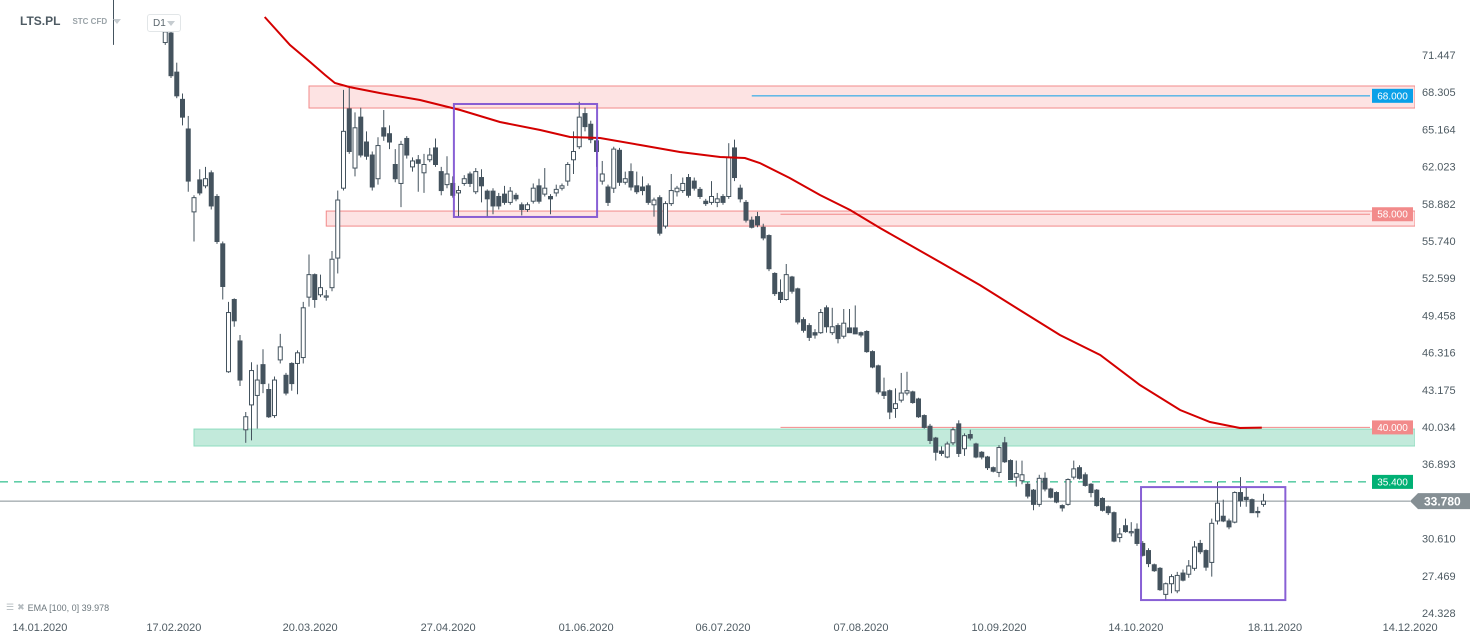 Image resolution: width=1482 pixels, height=643 pixels. Describe the element at coordinates (117, 21) in the screenshot. I see `chart-type-dropdown-icon` at that location.